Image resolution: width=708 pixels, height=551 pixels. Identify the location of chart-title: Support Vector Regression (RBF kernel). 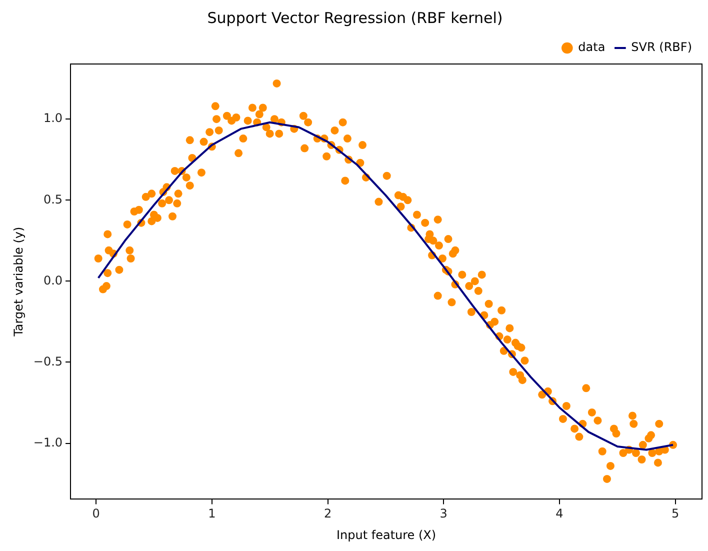
(355, 17).